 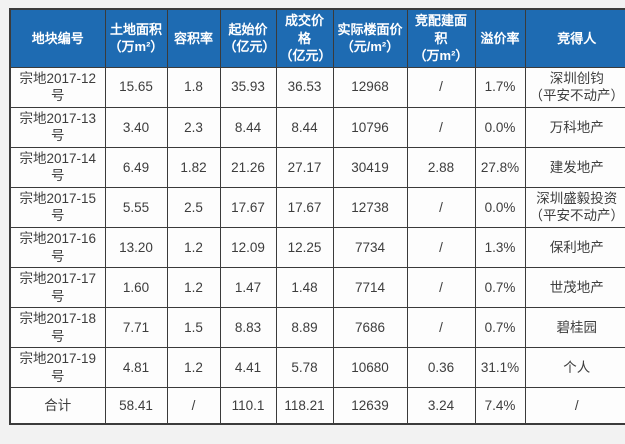 I want to click on table-cell: 7686, so click(x=370, y=328).